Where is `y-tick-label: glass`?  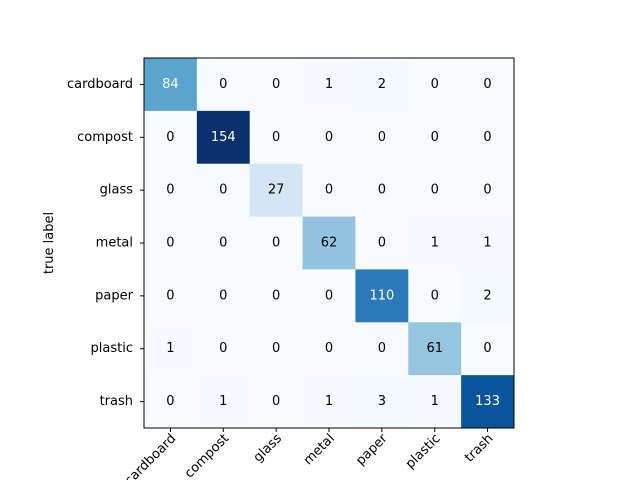
y-tick-label: glass is located at coordinates (117, 190).